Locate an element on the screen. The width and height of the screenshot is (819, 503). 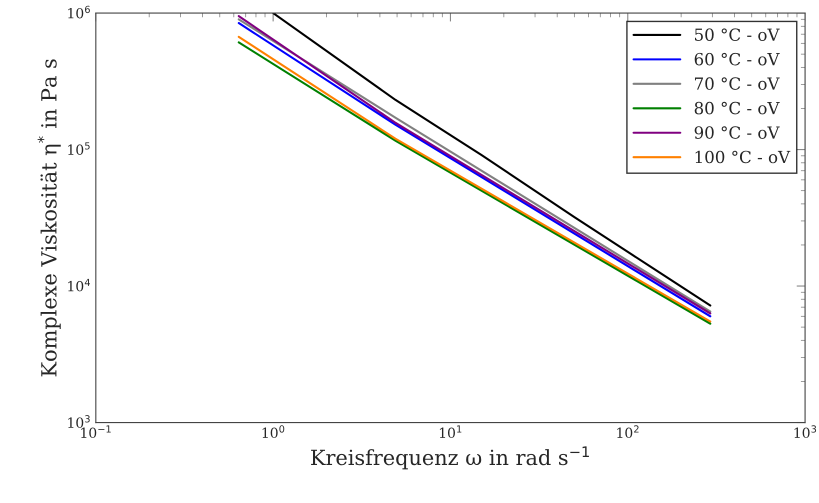
y-tick-label: 10$^{6}$ is located at coordinates (79, 12).